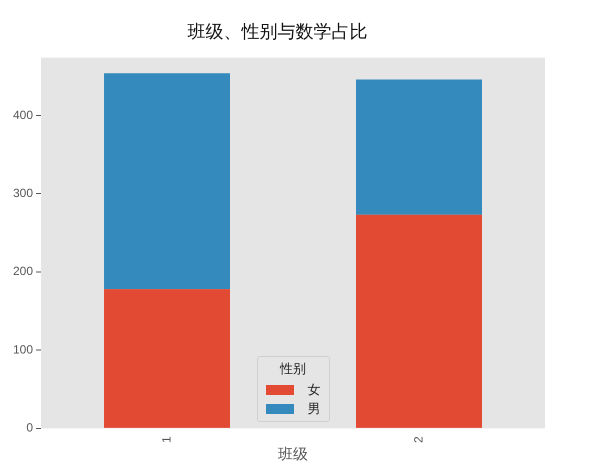 The height and width of the screenshot is (468, 593). What do you see at coordinates (23, 271) in the screenshot?
I see `y-tick-label: 200` at bounding box center [23, 271].